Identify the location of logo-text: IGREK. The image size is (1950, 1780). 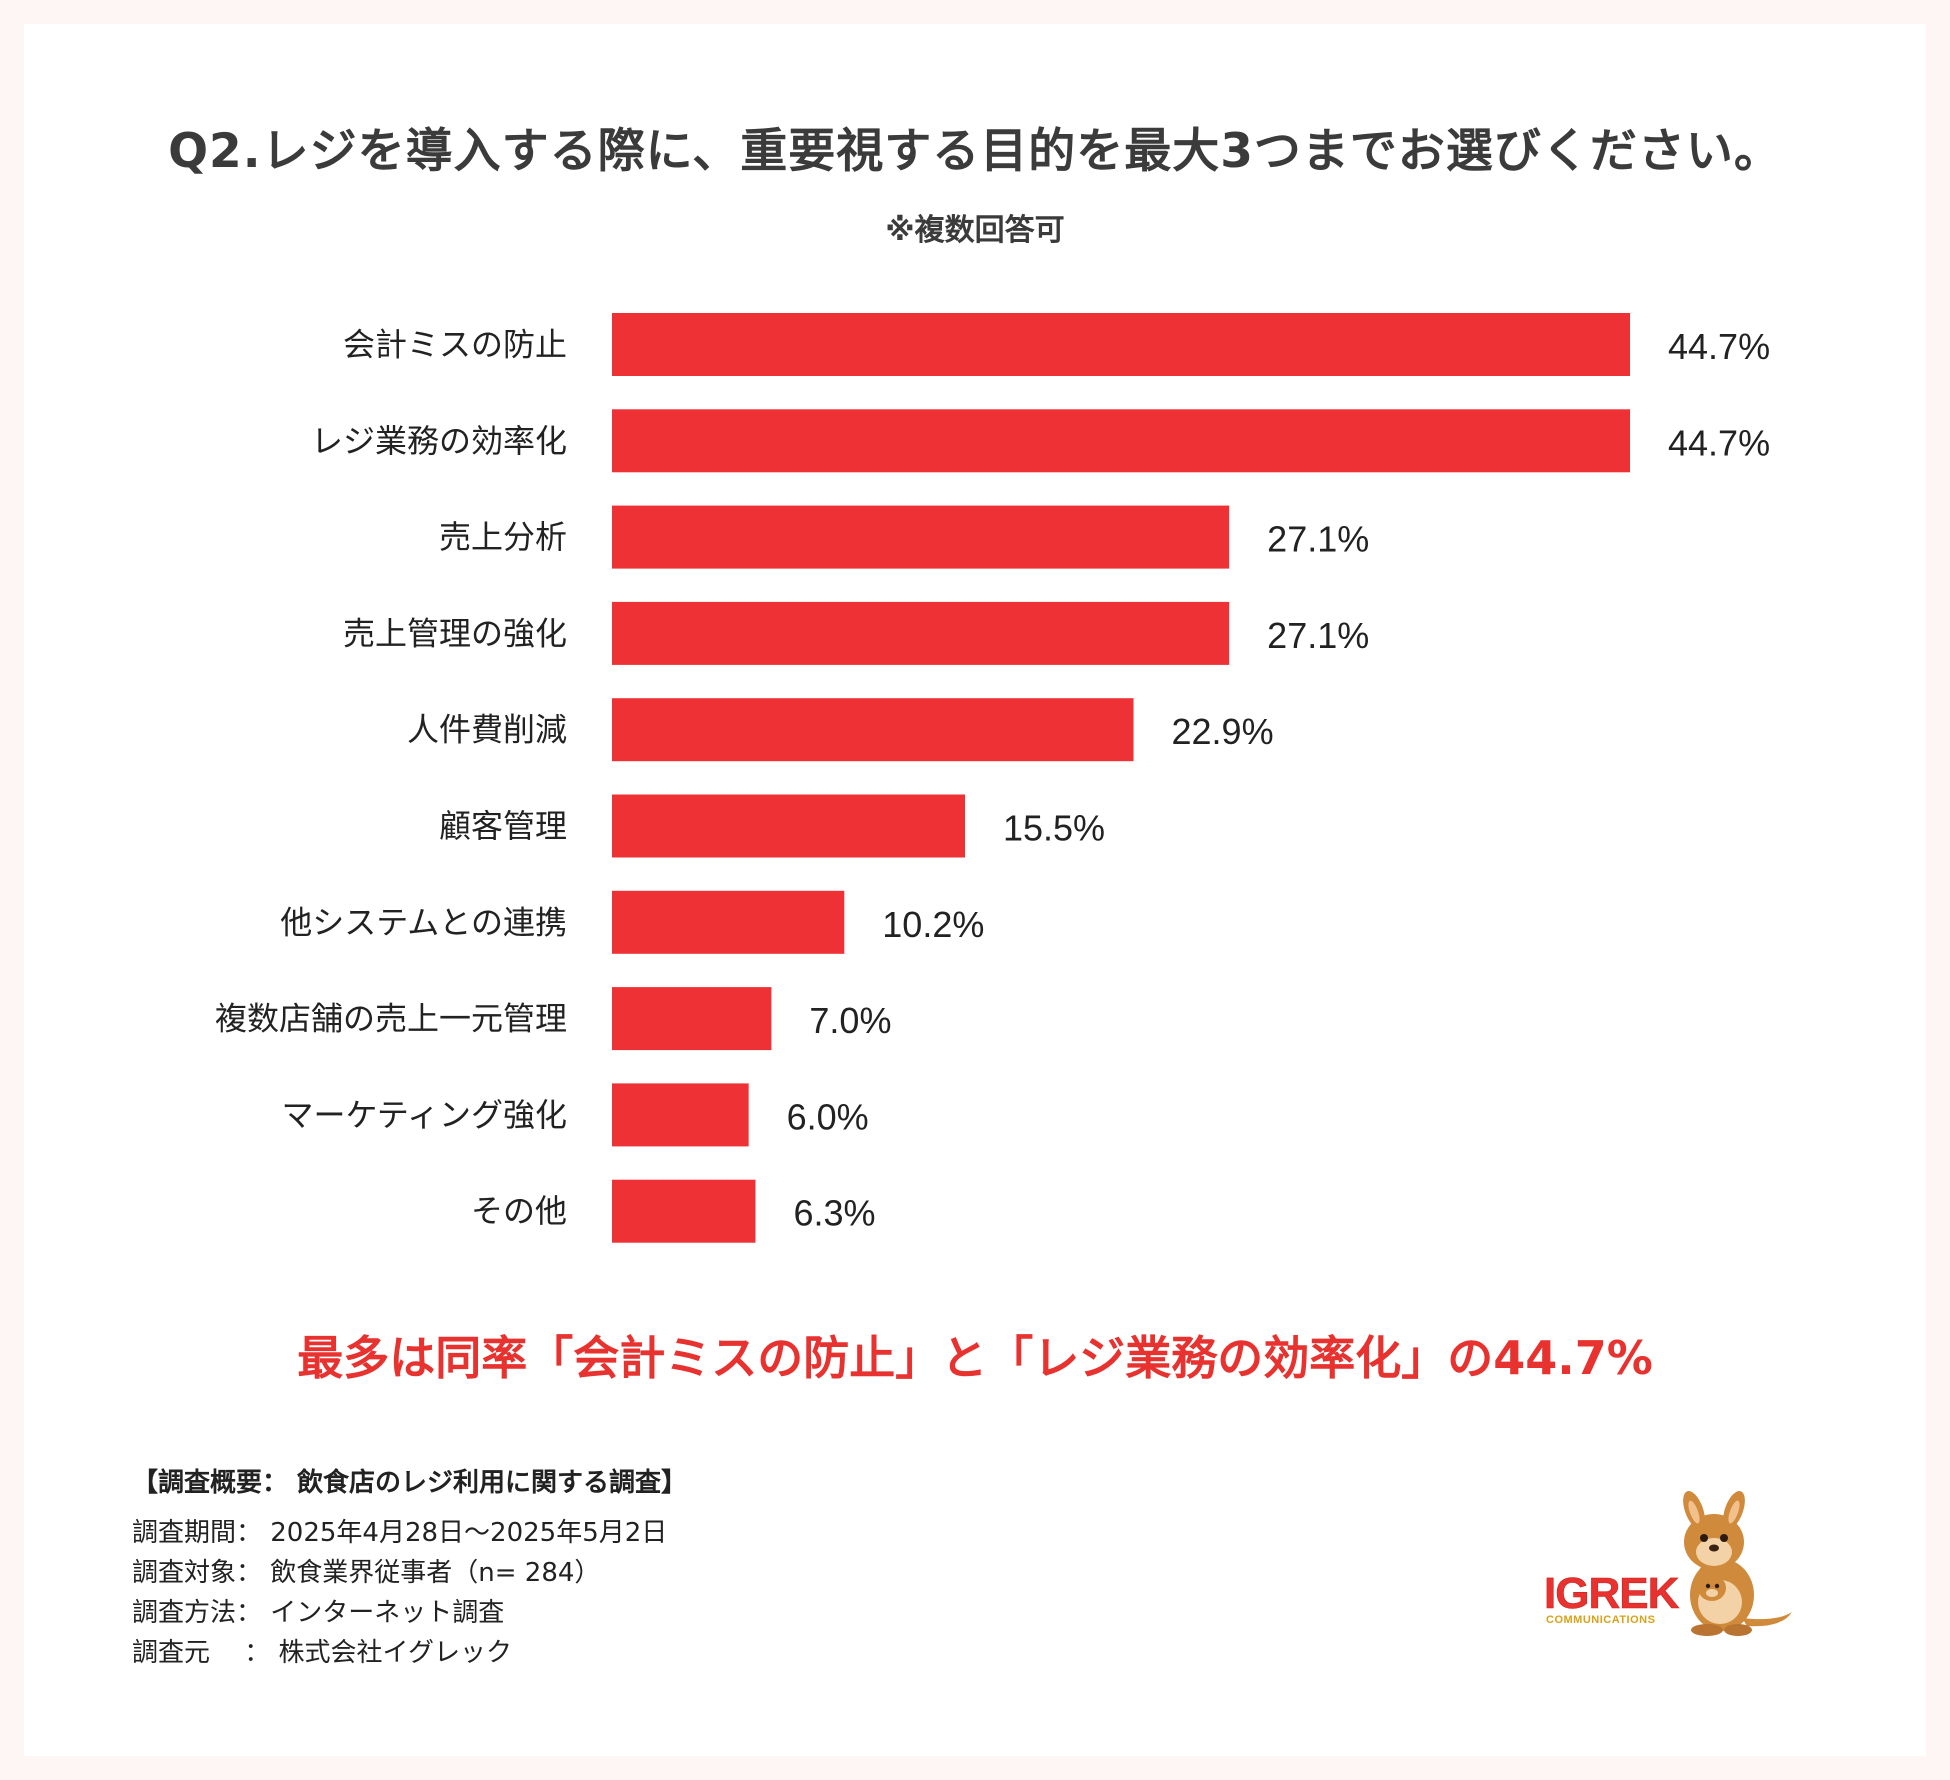
(1612, 1593).